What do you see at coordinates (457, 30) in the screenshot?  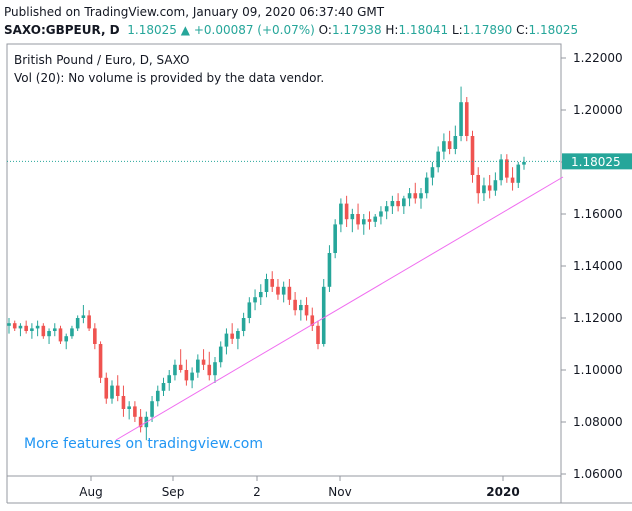 I see `low-key: L:` at bounding box center [457, 30].